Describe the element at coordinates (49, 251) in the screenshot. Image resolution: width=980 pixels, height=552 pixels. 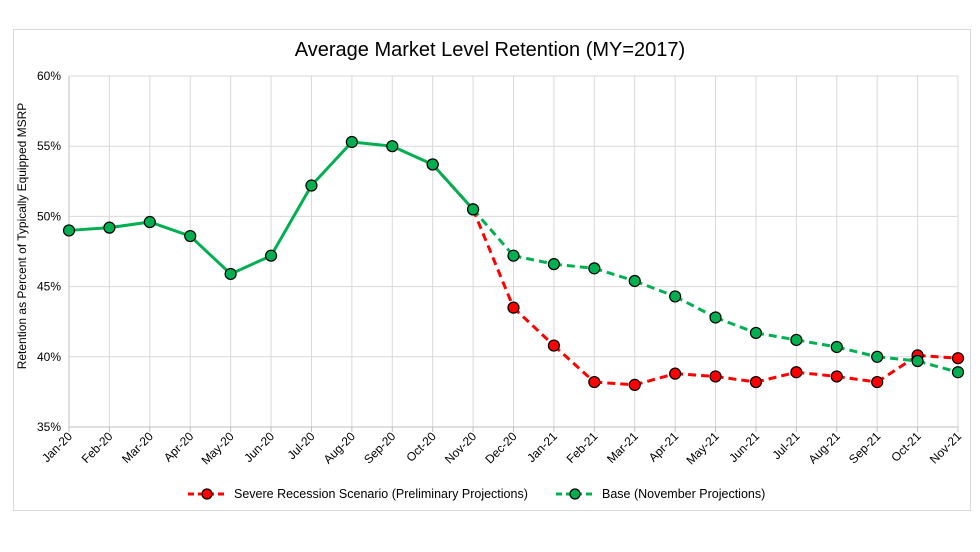
I see `y-axis-ticks: 35% 40% 45% 50% 55% 60%` at that location.